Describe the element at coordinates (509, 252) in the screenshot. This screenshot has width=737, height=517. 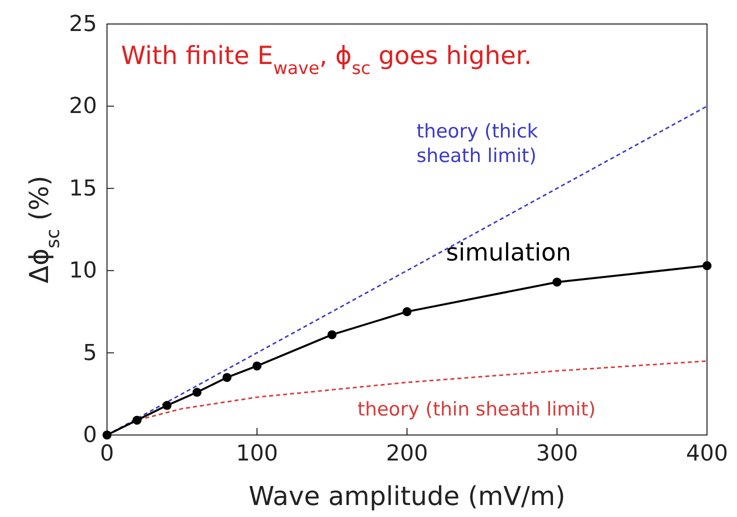
I see `series-label: simulation` at that location.